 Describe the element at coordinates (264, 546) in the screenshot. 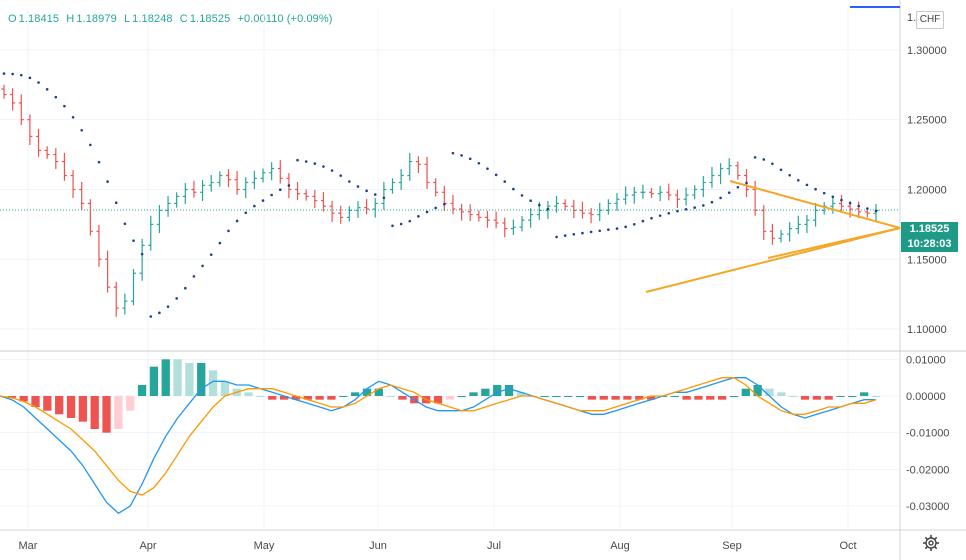

I see `time-tick-label: May` at that location.